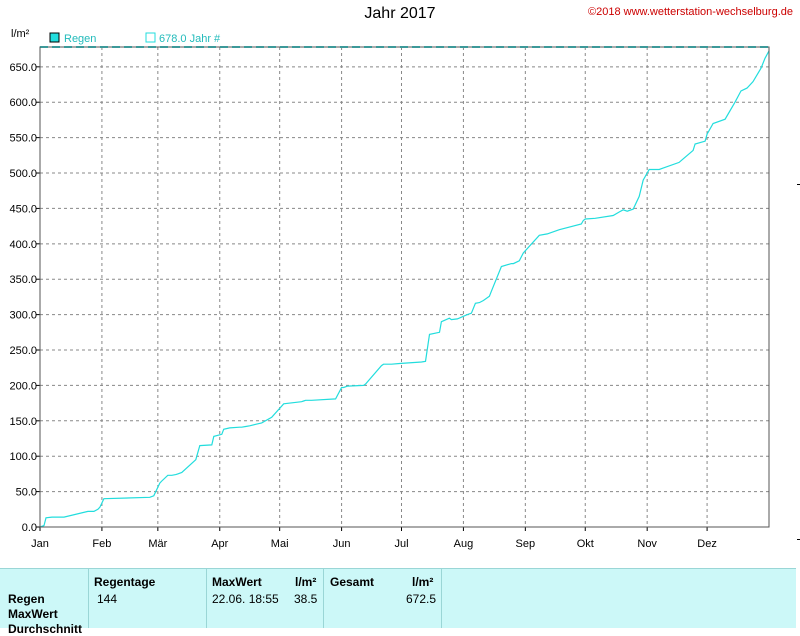 The height and width of the screenshot is (636, 800). What do you see at coordinates (23, 139) in the screenshot?
I see `y-tick-label: 550.0` at bounding box center [23, 139].